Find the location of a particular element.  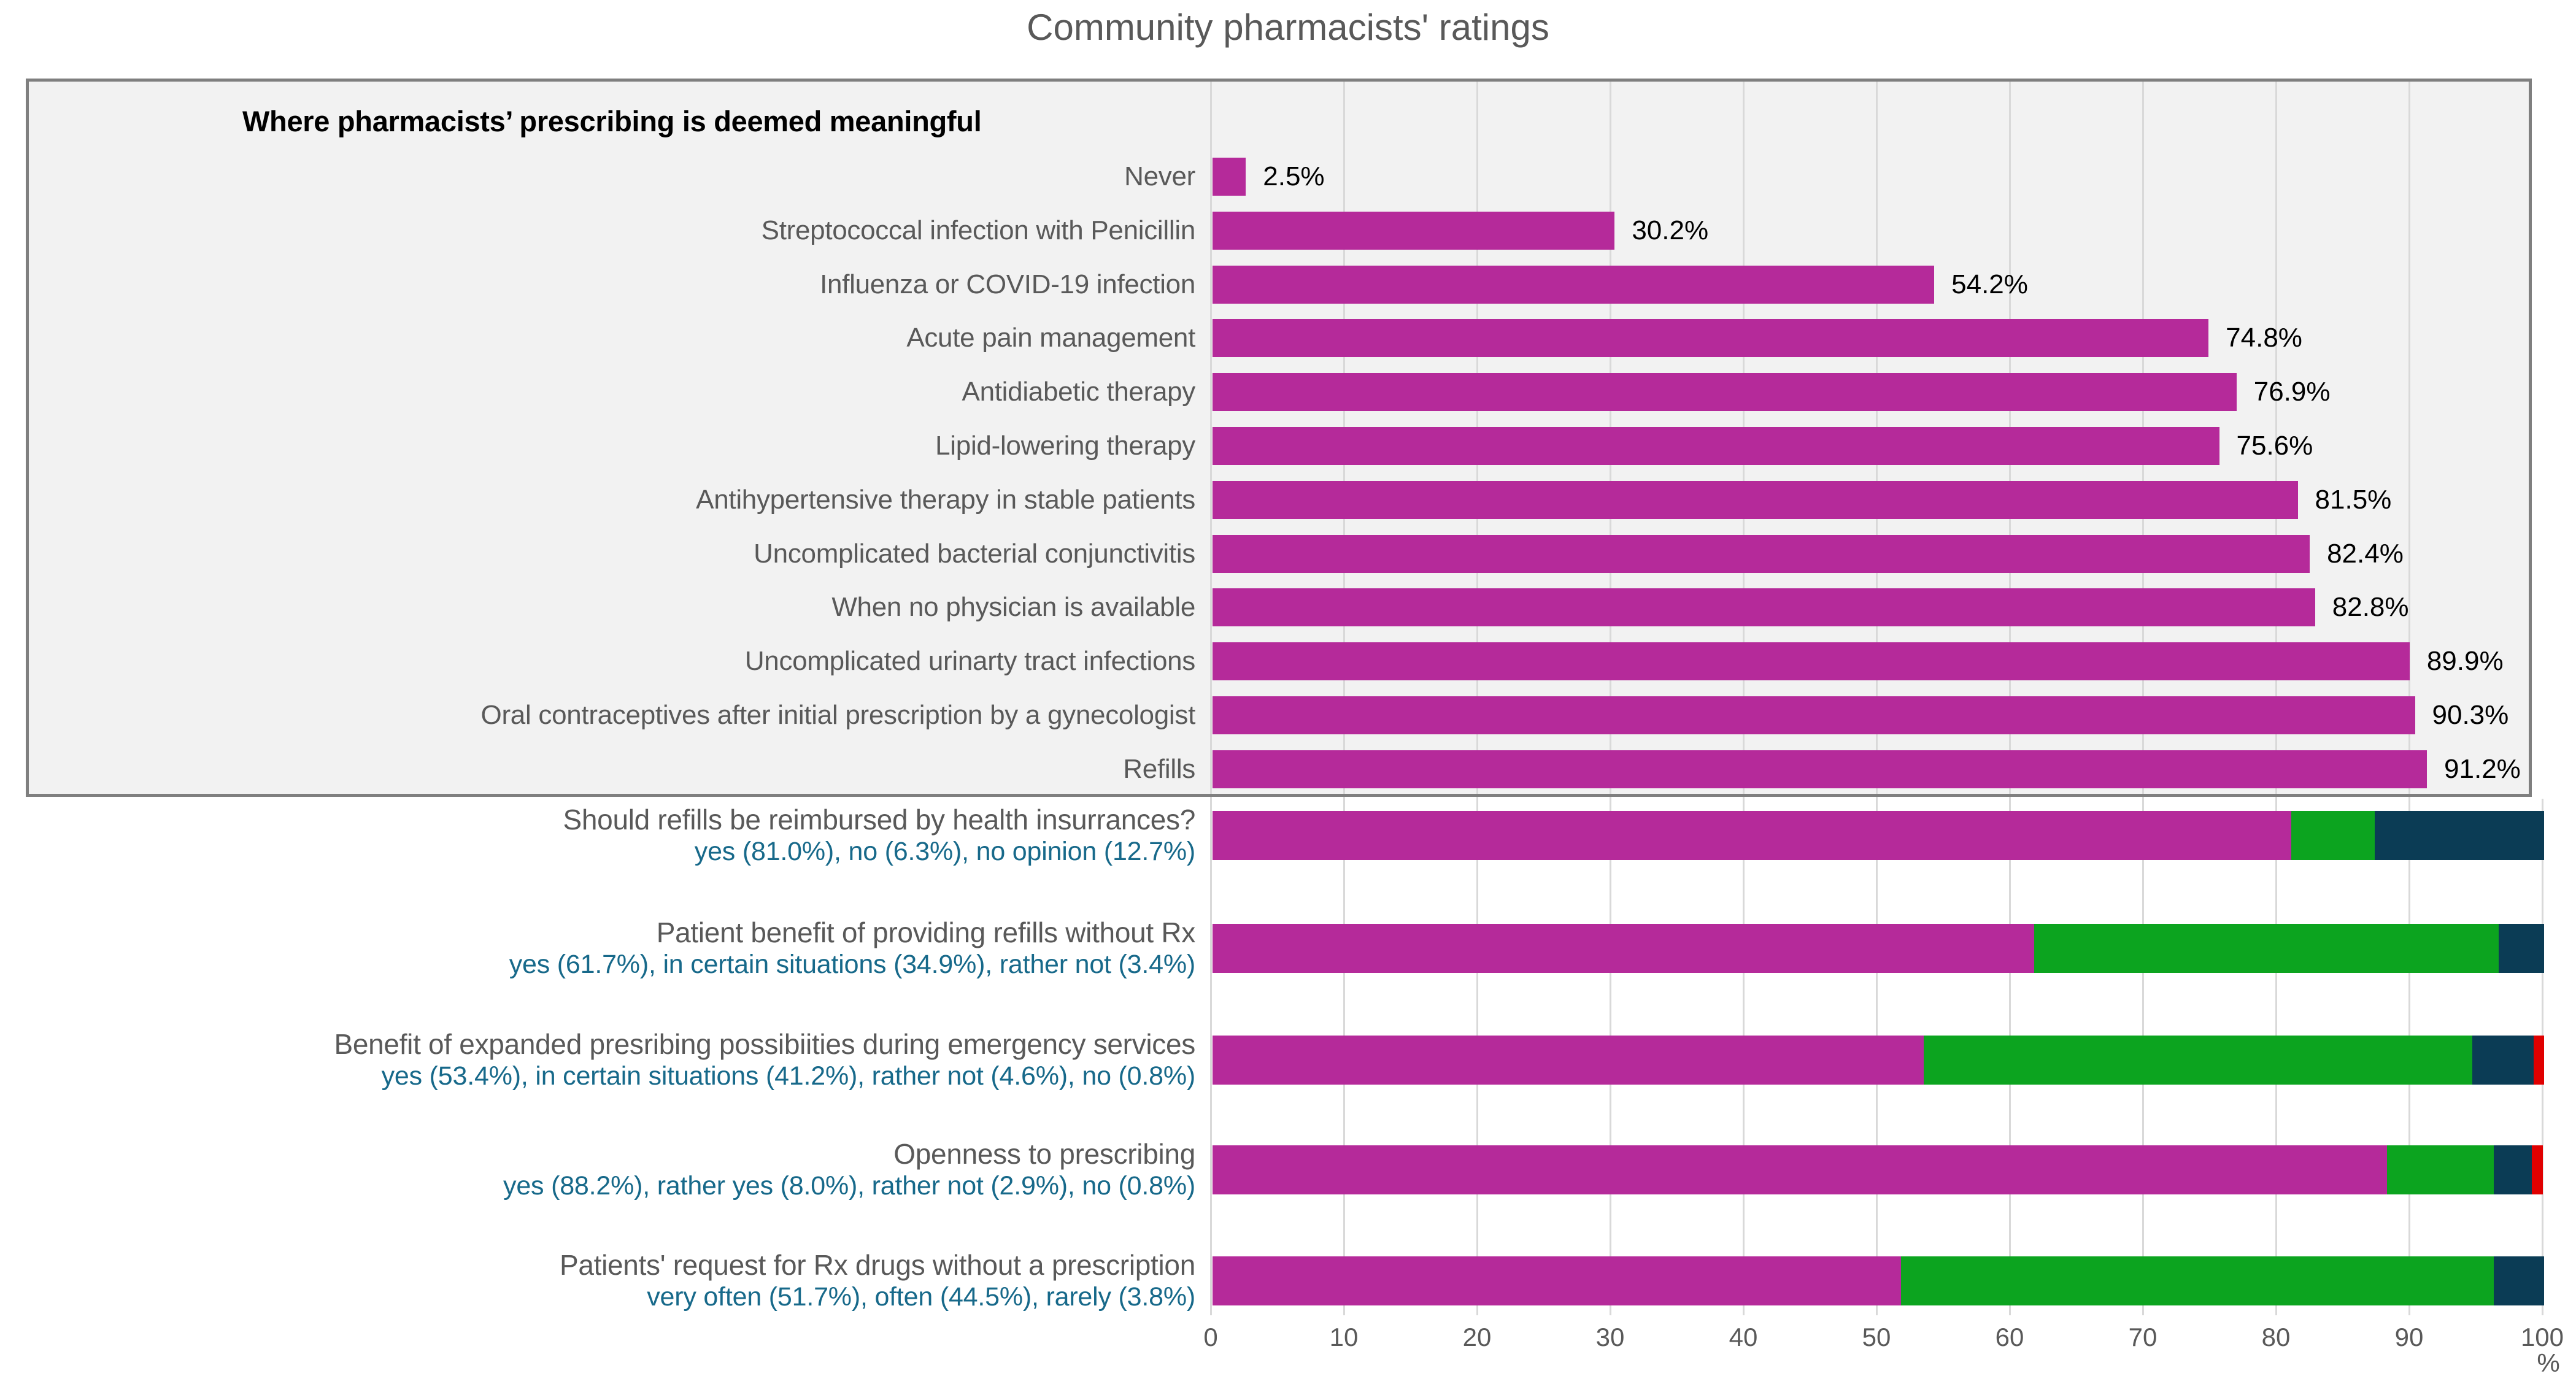

bar-label: Lipid-lowering therapy is located at coordinates (1065, 446).